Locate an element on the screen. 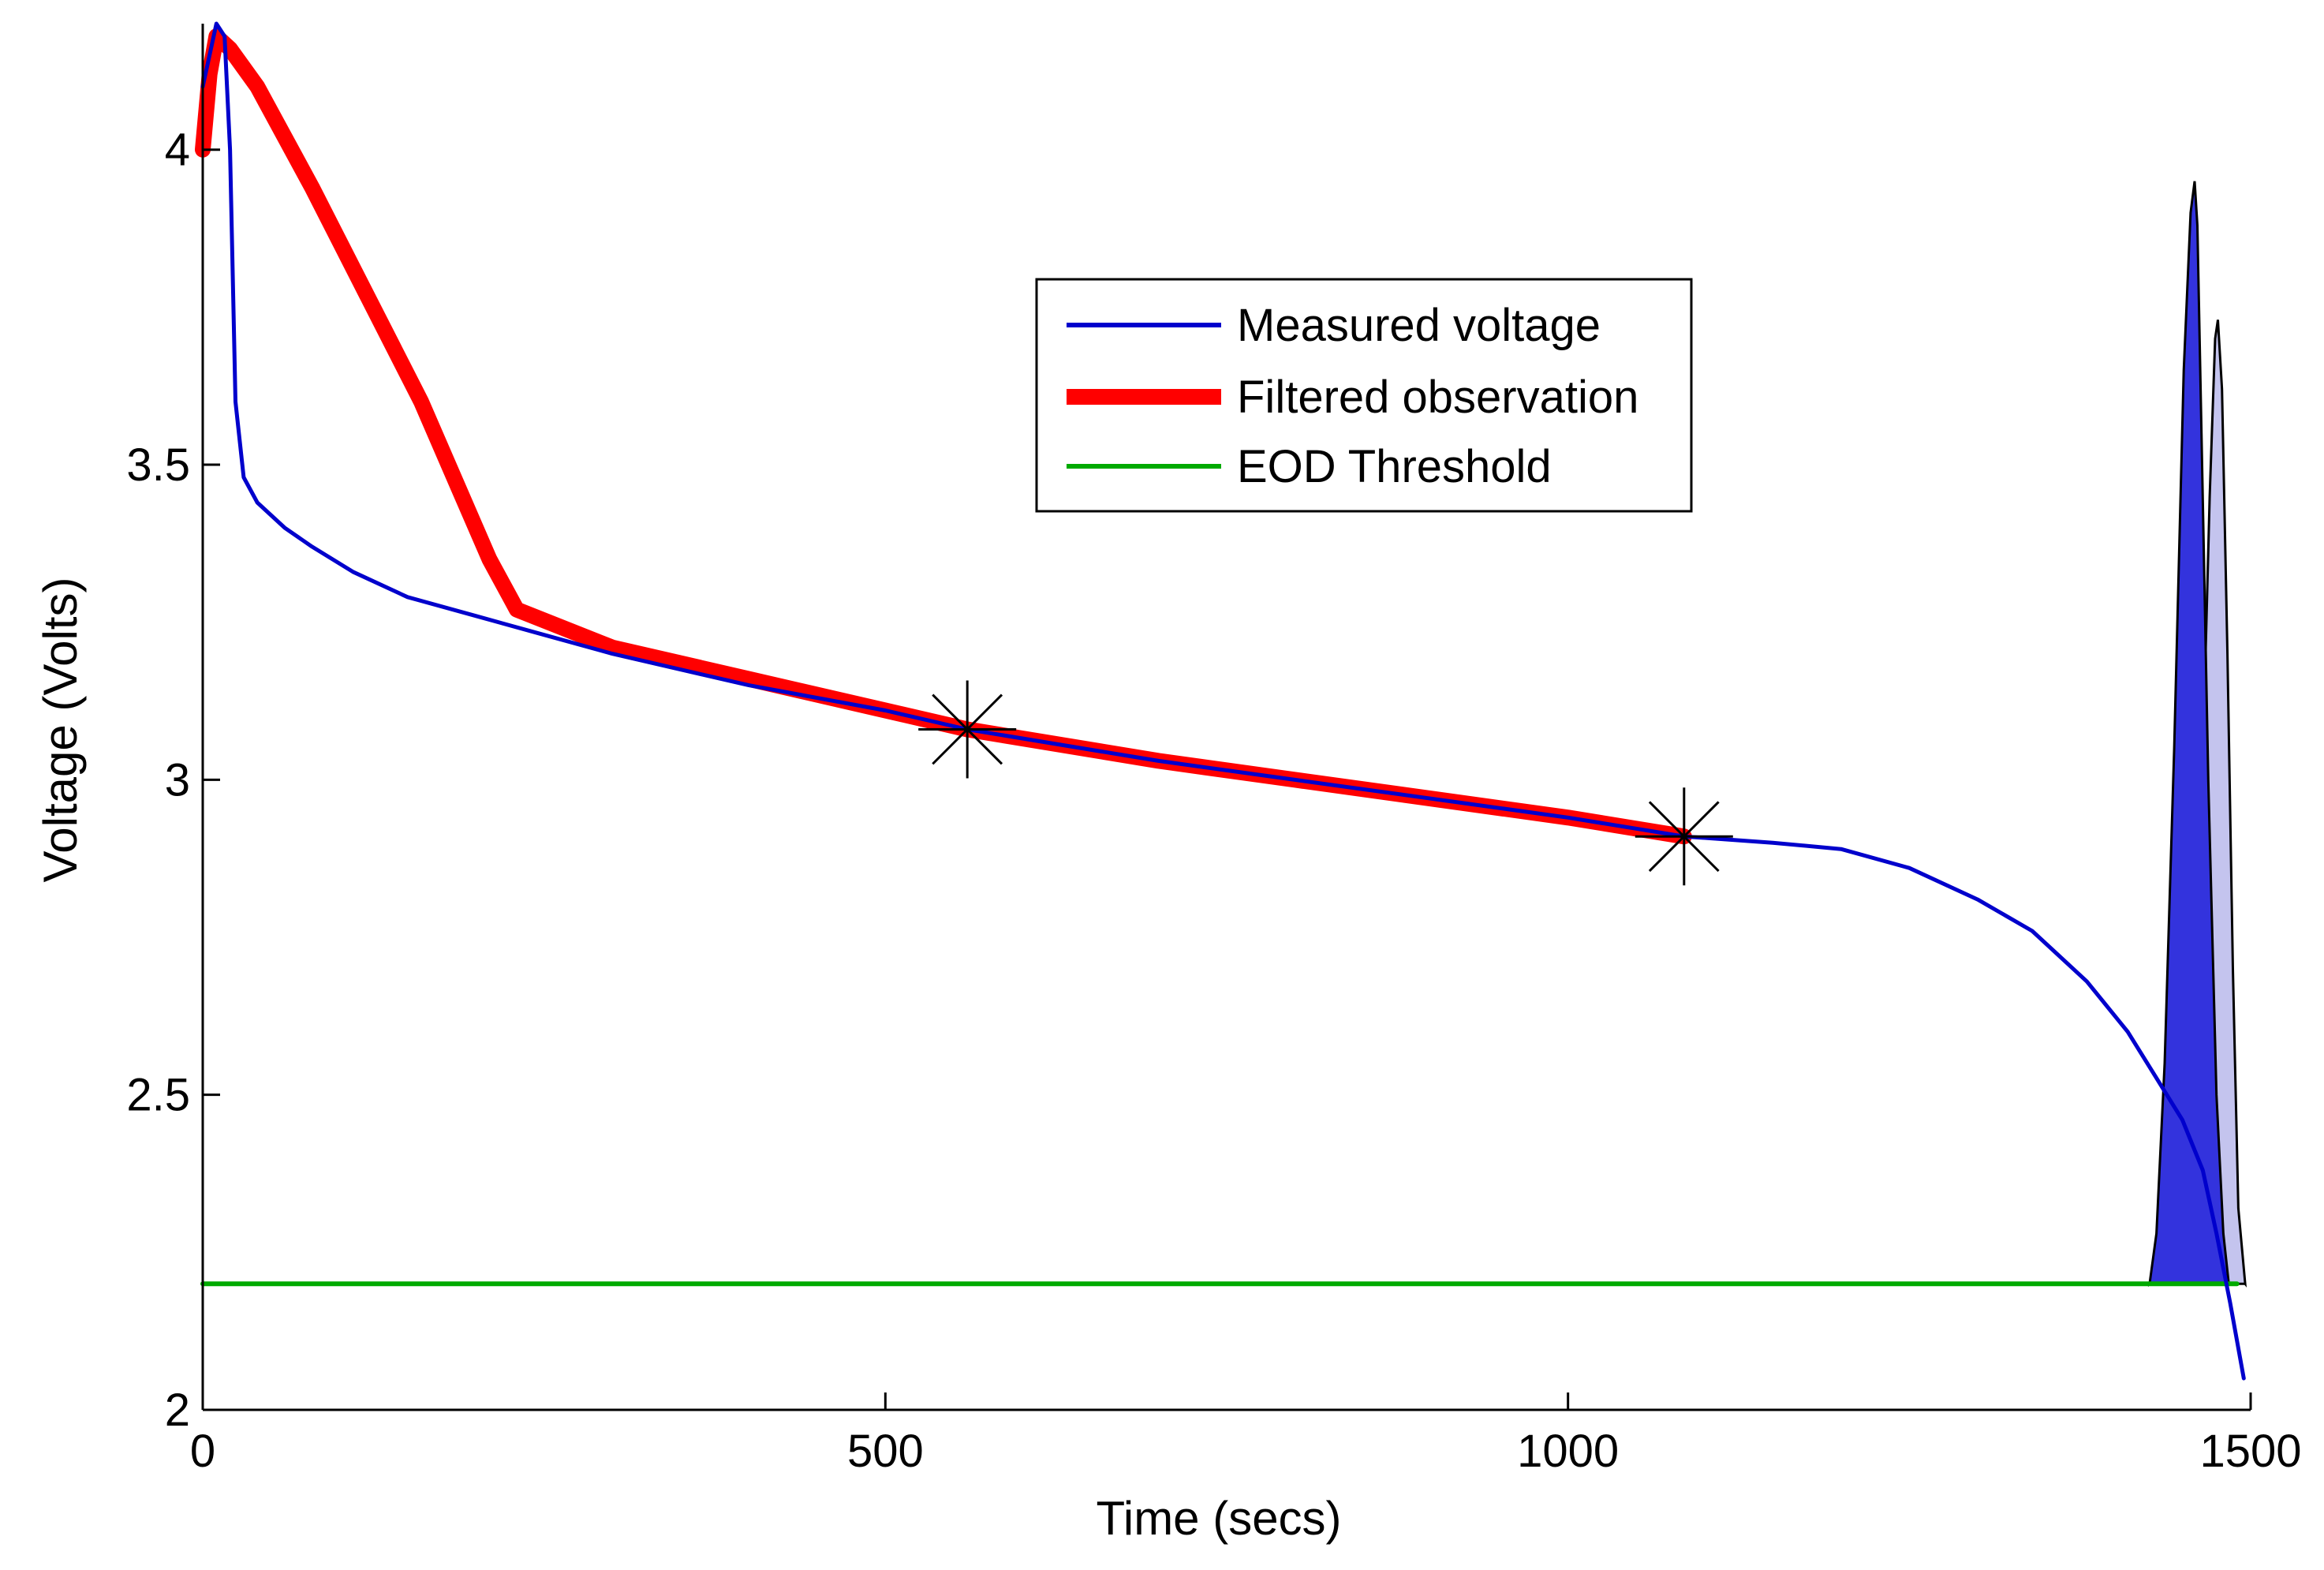 This screenshot has width=2324, height=1570. legend-label-filtered: Filtered observation is located at coordinates (1438, 397).